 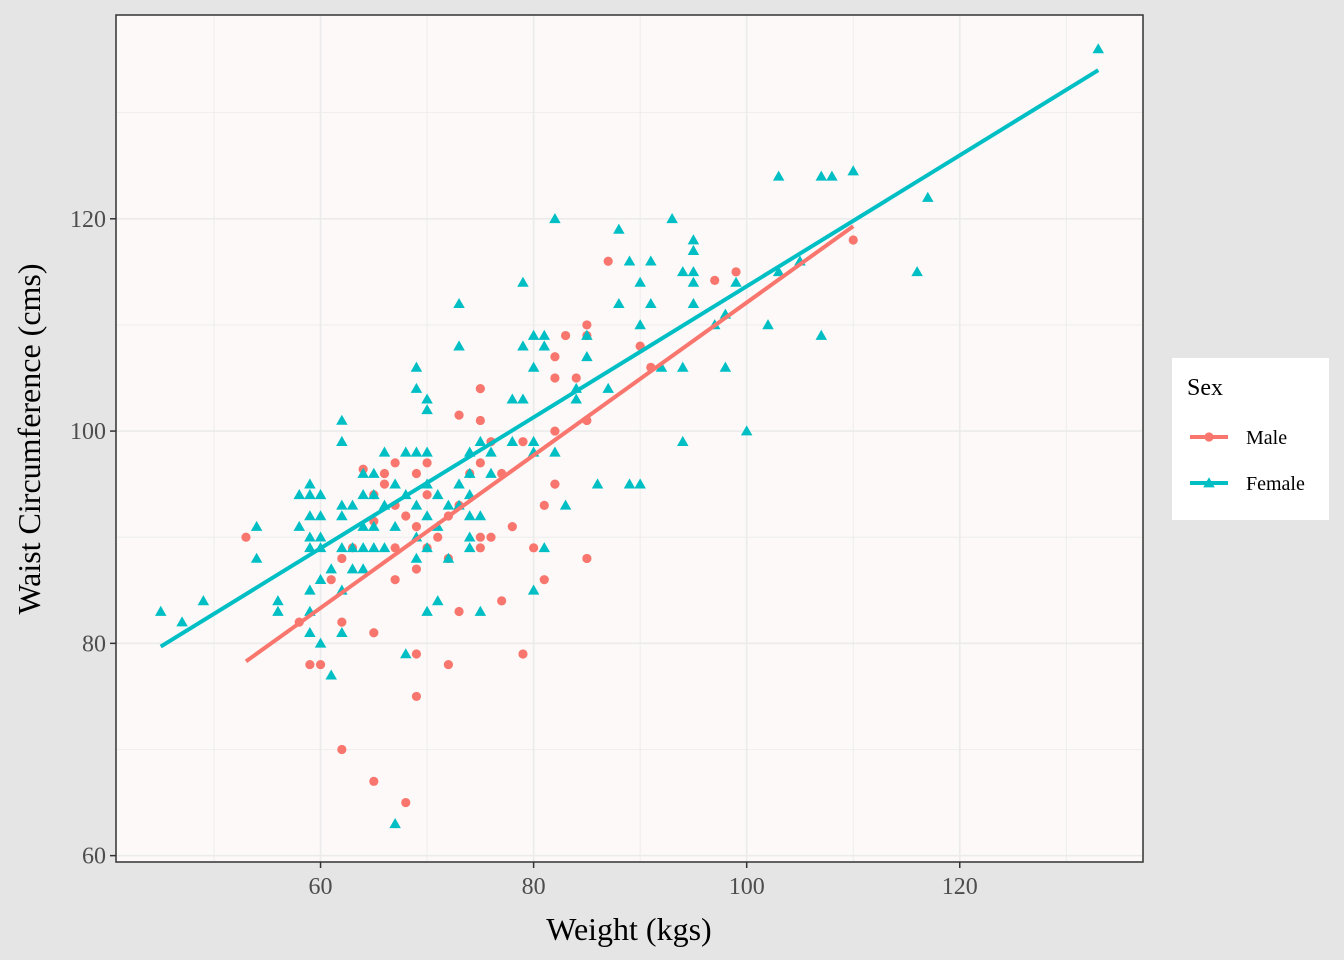 I want to click on legend: Sex Male Female, so click(x=1250, y=439).